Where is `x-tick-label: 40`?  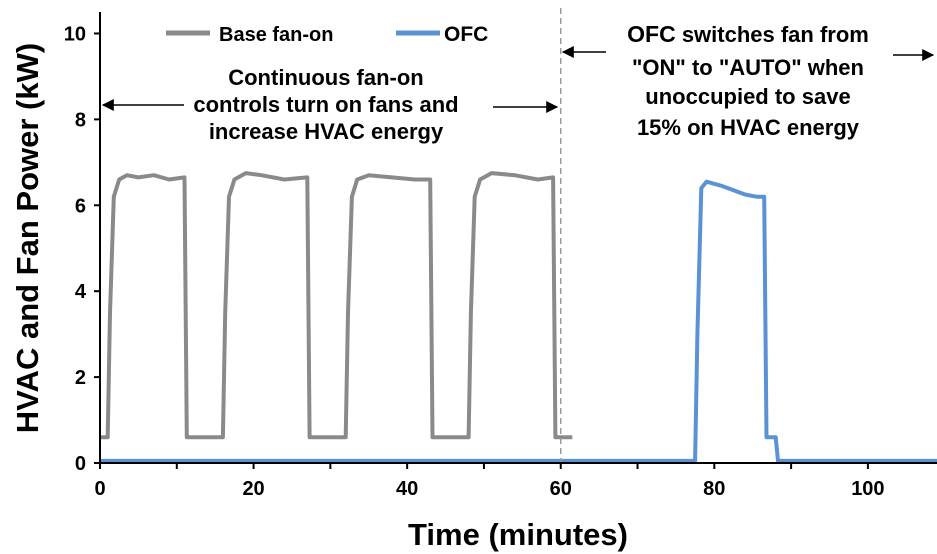 x-tick-label: 40 is located at coordinates (407, 489).